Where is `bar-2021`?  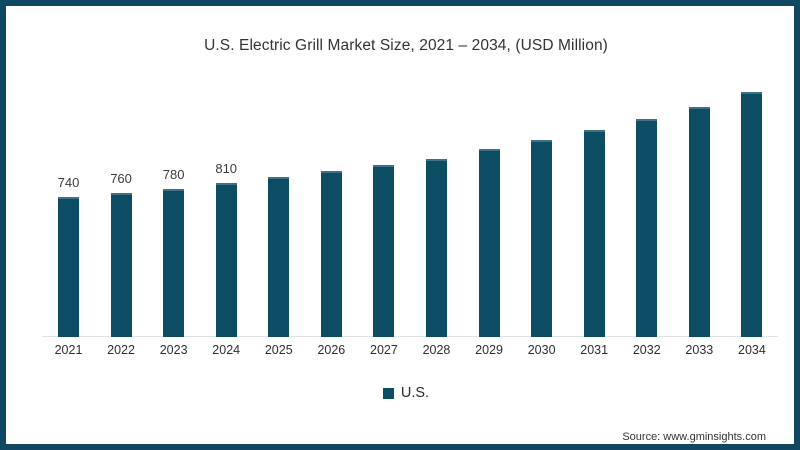 bar-2021 is located at coordinates (68, 266).